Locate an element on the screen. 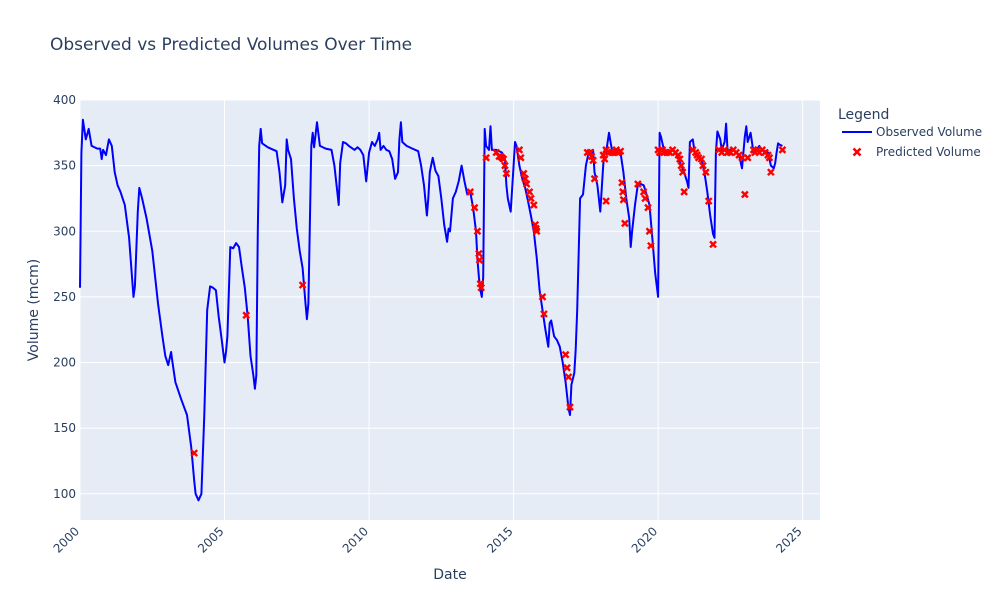 The height and width of the screenshot is (600, 1000). y-tick-label: 100 is located at coordinates (64, 494).